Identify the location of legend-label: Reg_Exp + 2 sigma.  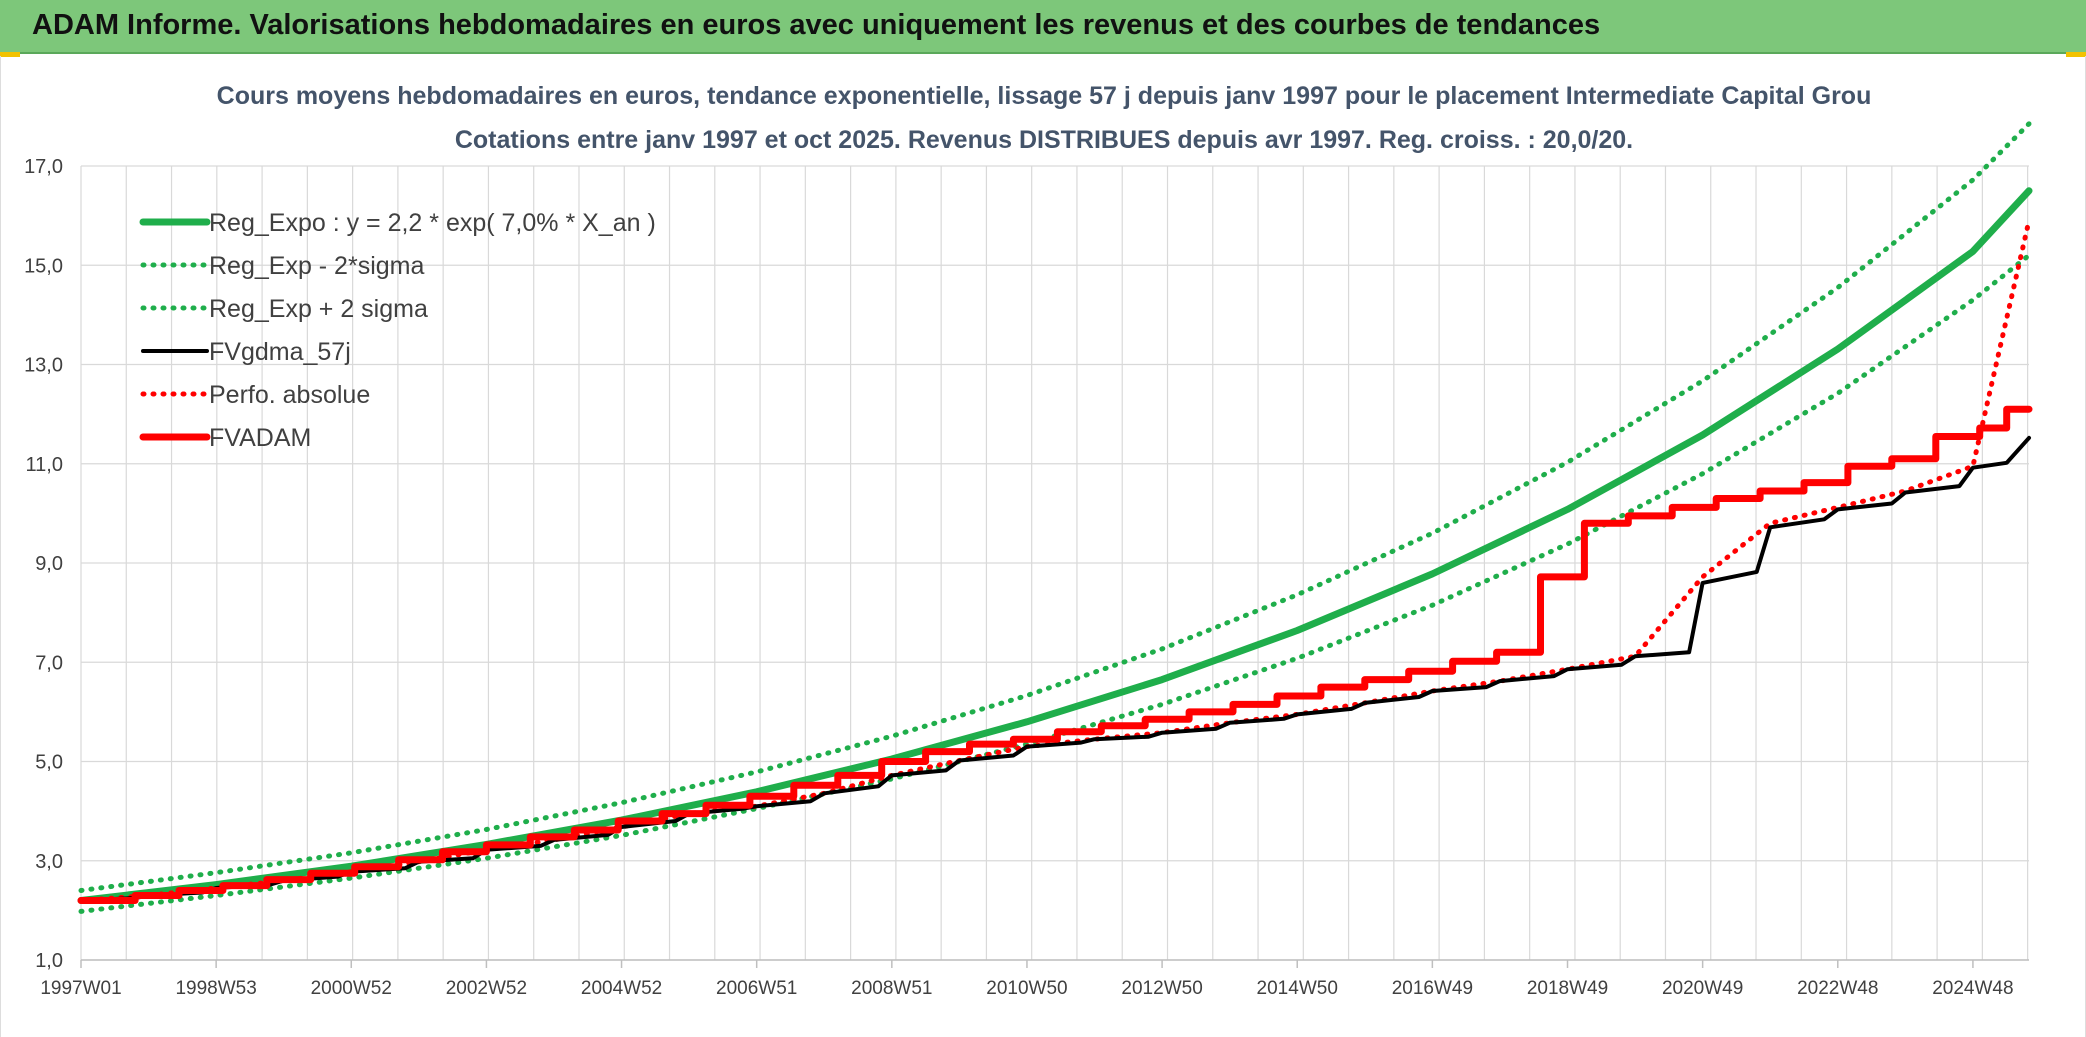
(318, 309).